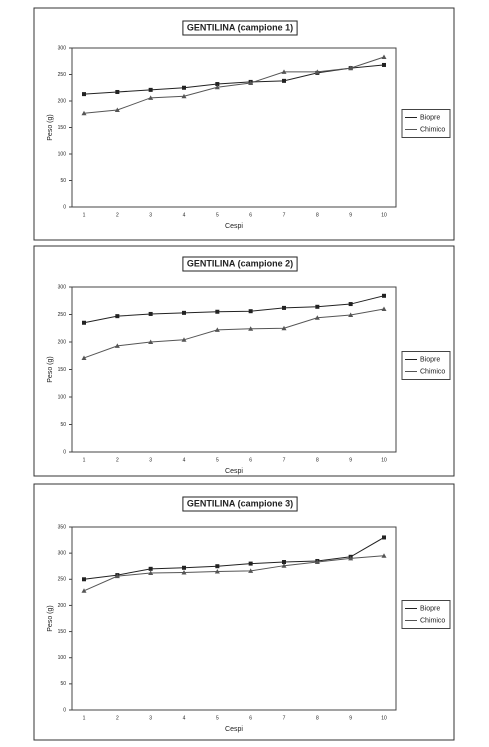 Image resolution: width=489 pixels, height=747 pixels. I want to click on chart-title: GENTILINA (campione 2), so click(240, 263).